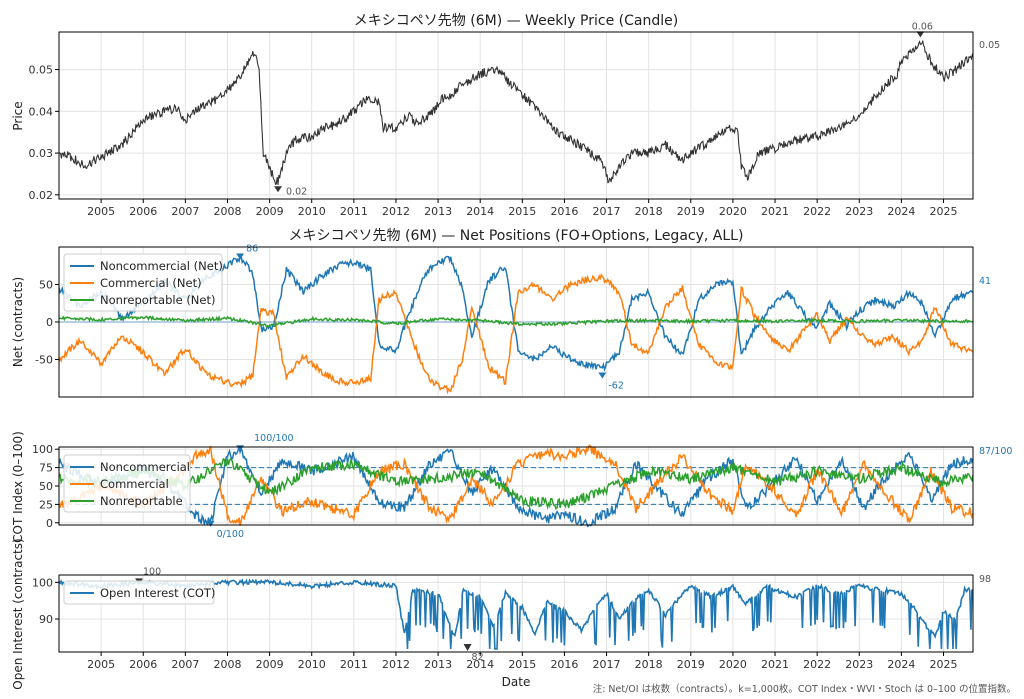 This screenshot has height=699, width=1024. I want to click on price-min-marker, so click(278, 189).